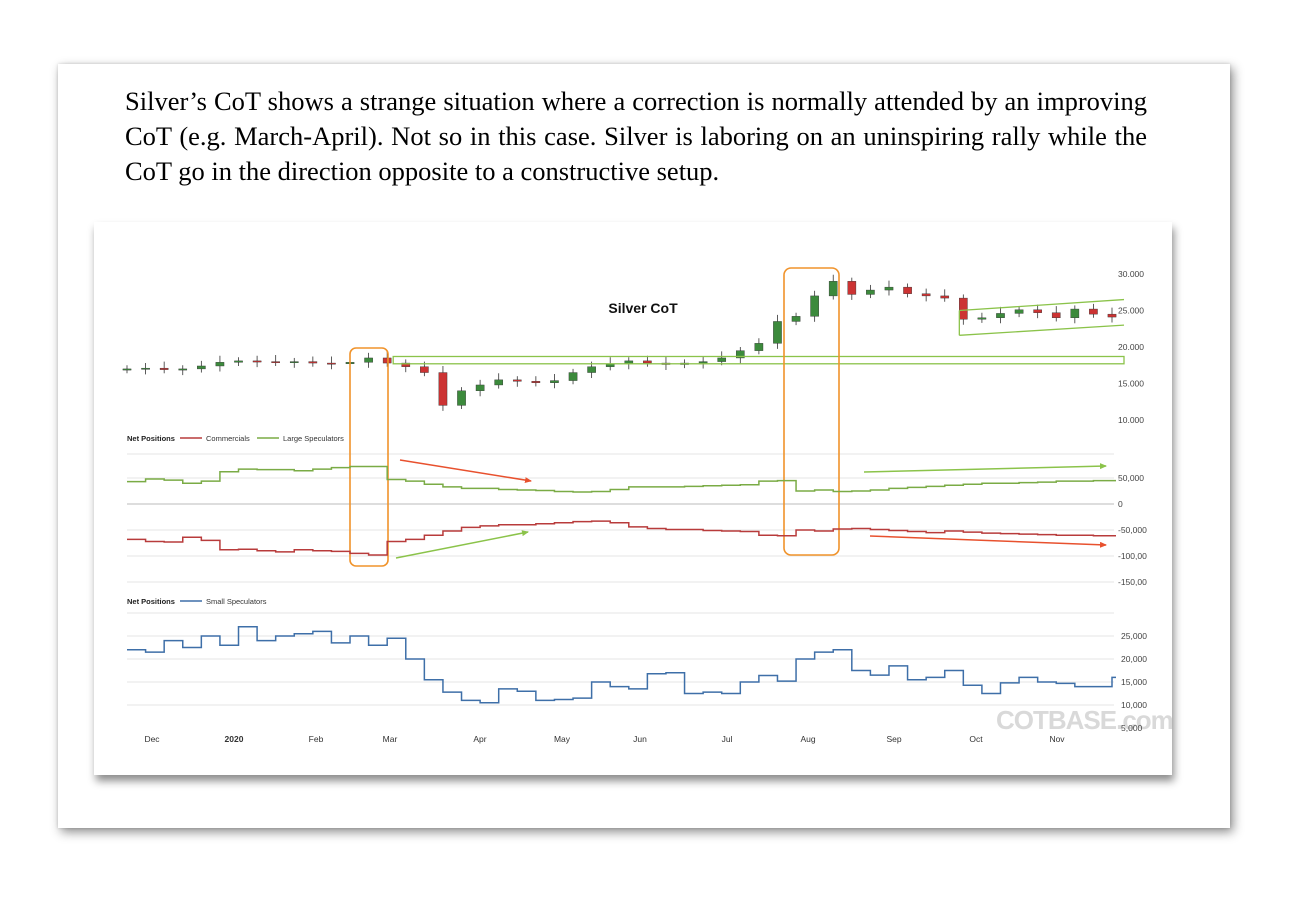  I want to click on highlight-box-aug, so click(811, 411).